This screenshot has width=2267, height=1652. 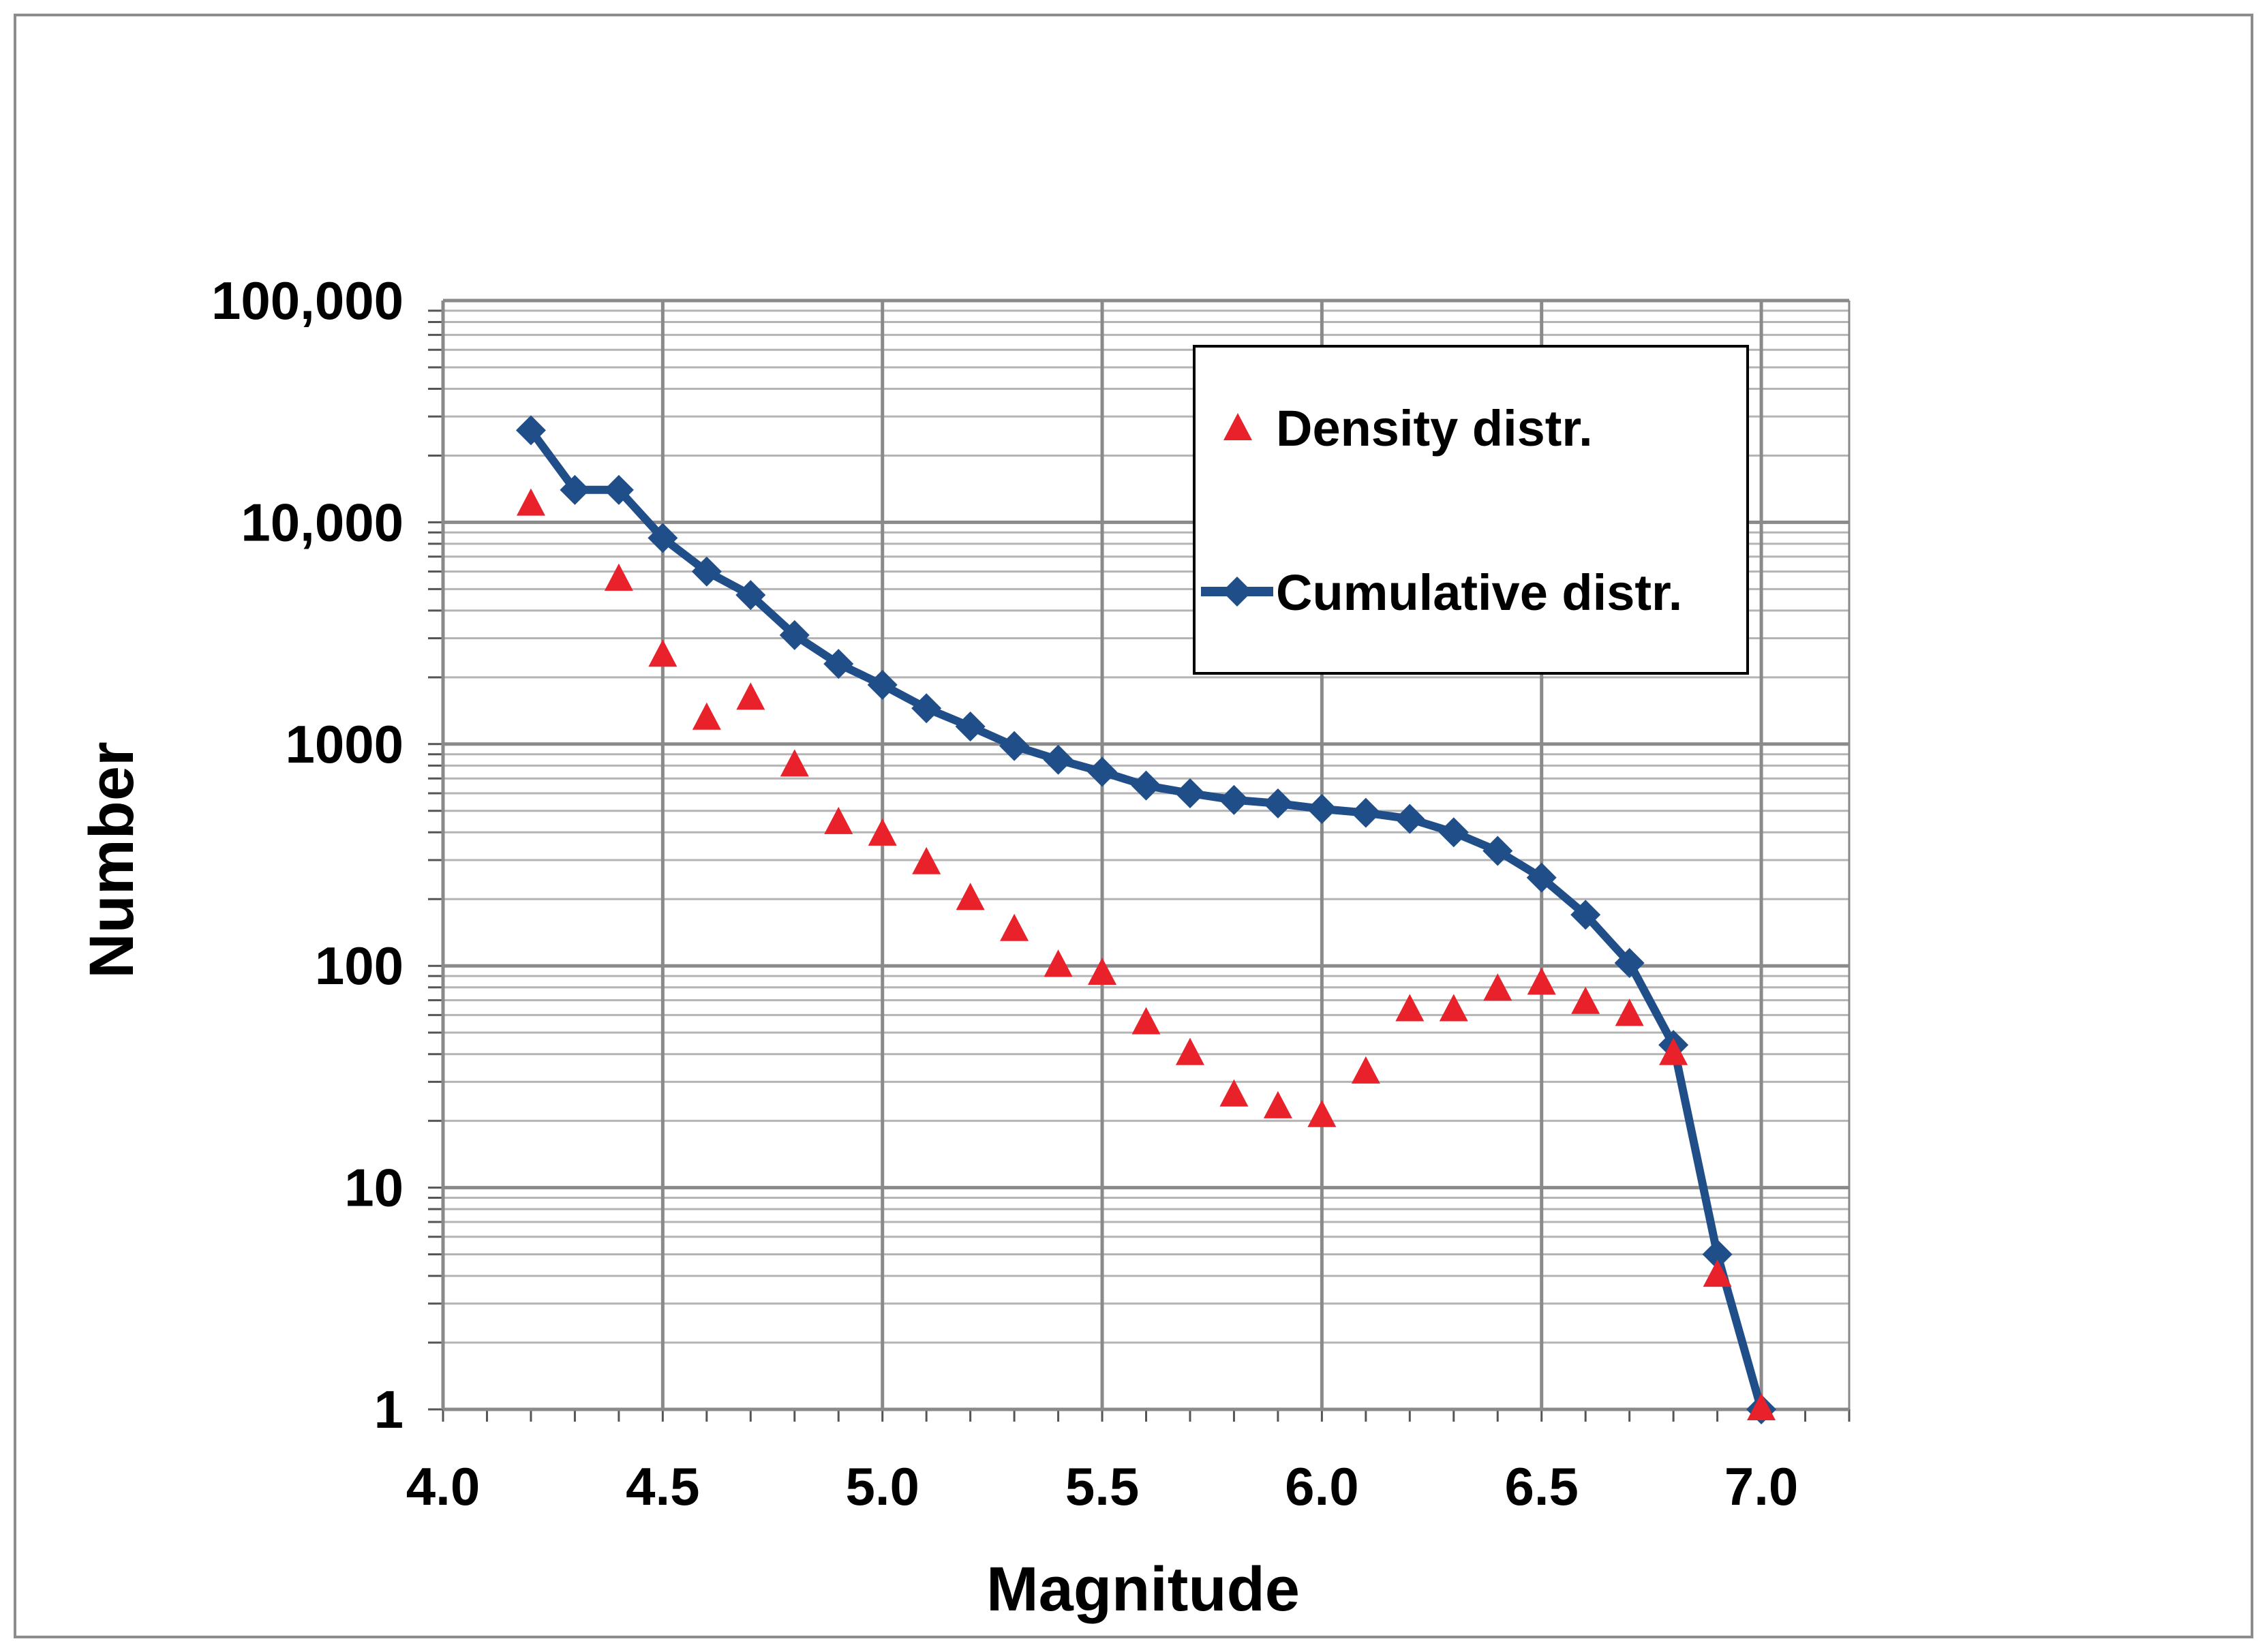 What do you see at coordinates (1761, 1486) in the screenshot?
I see `x-tick-label: 7.0` at bounding box center [1761, 1486].